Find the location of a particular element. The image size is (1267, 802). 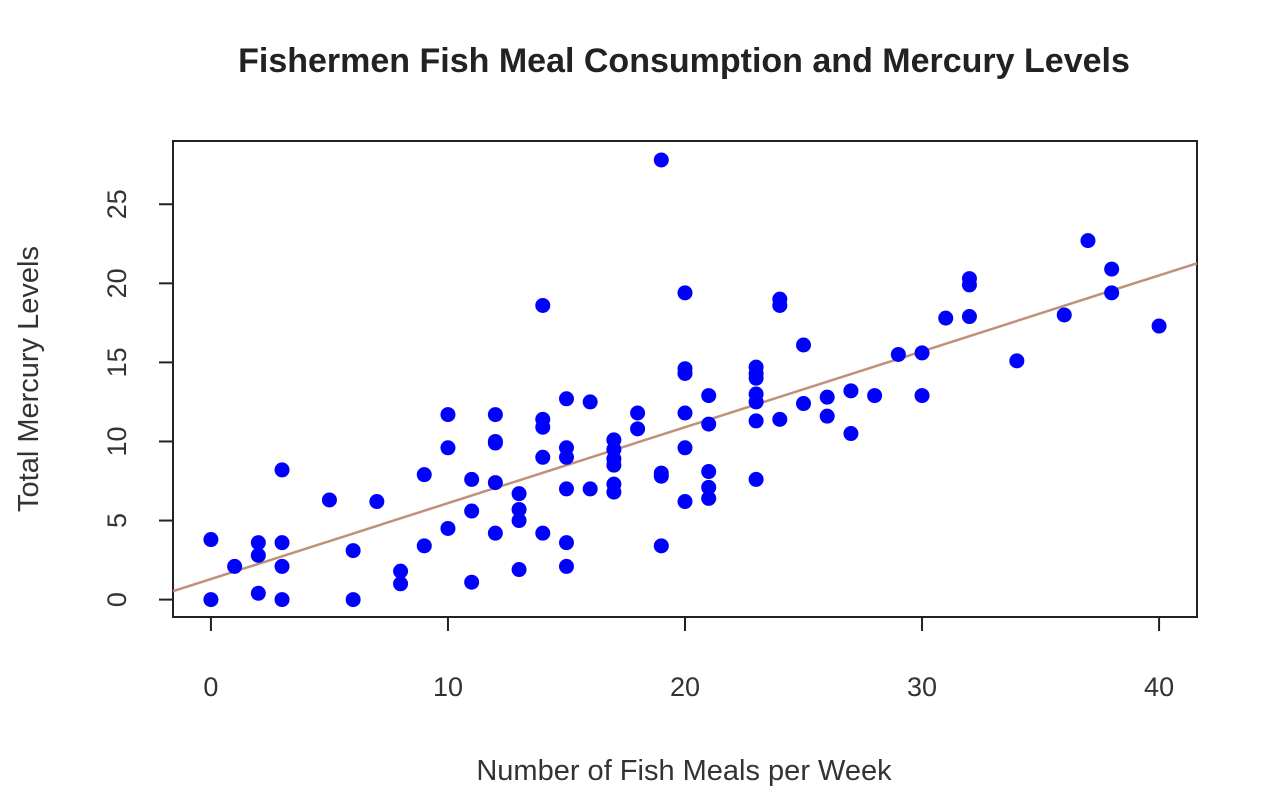

x-tick-label: 10 is located at coordinates (448, 687).